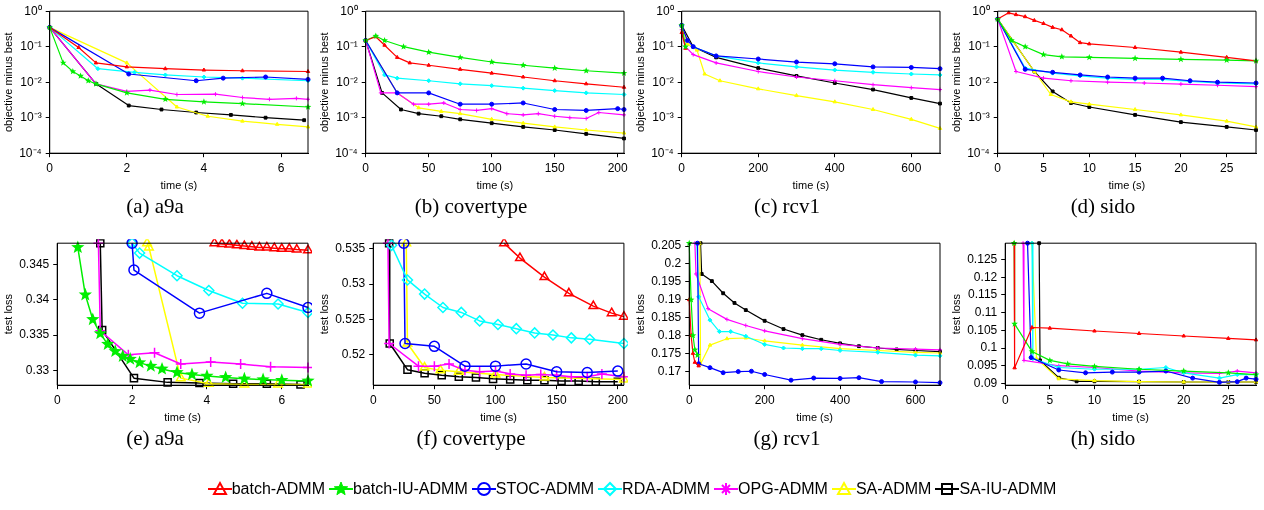  I want to click on y-tick-label: 0.11, so click(986, 311).